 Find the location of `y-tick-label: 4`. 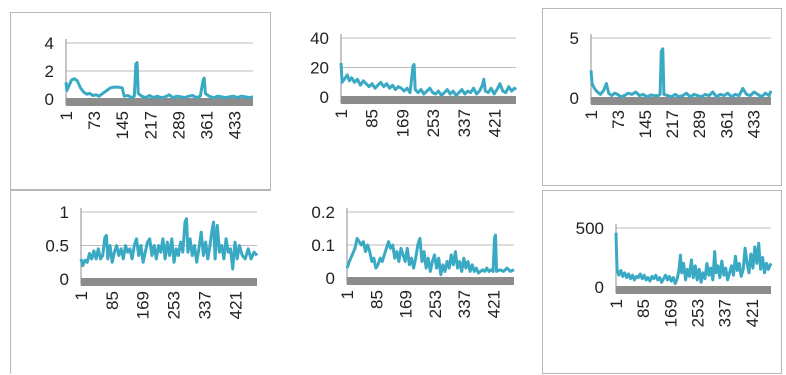

y-tick-label: 4 is located at coordinates (49, 43).